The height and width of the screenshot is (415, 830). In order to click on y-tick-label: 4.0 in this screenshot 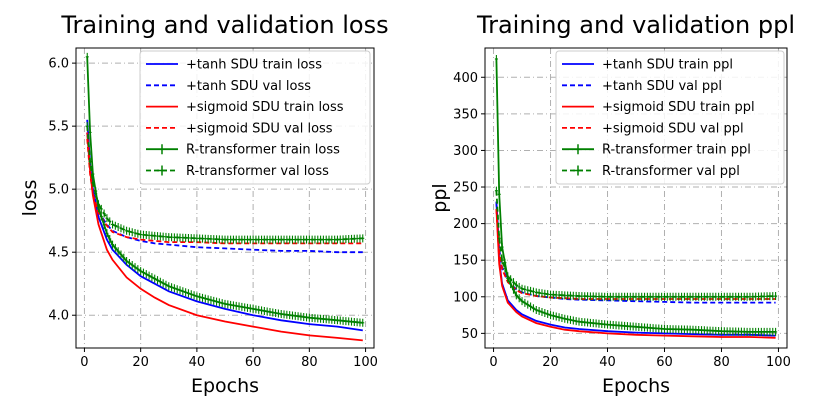, I will do `click(58, 316)`.